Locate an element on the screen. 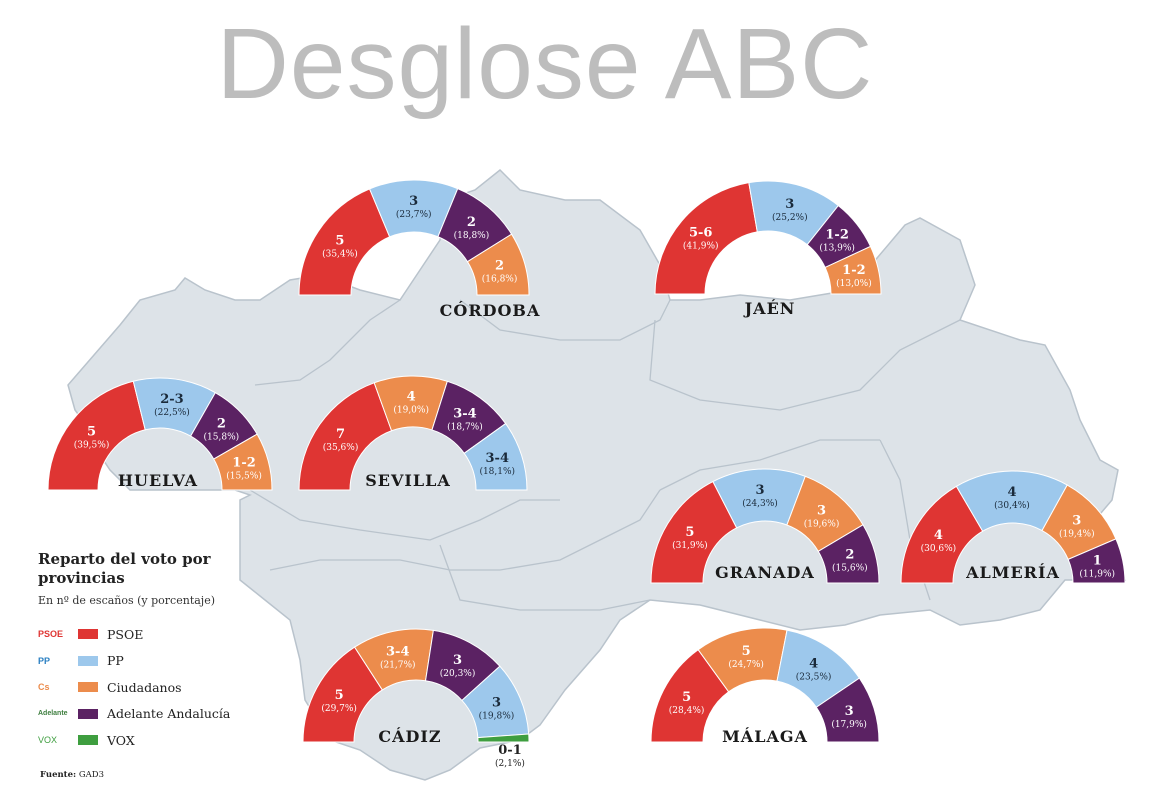  legend-item-pp: PP PP is located at coordinates (158, 661).